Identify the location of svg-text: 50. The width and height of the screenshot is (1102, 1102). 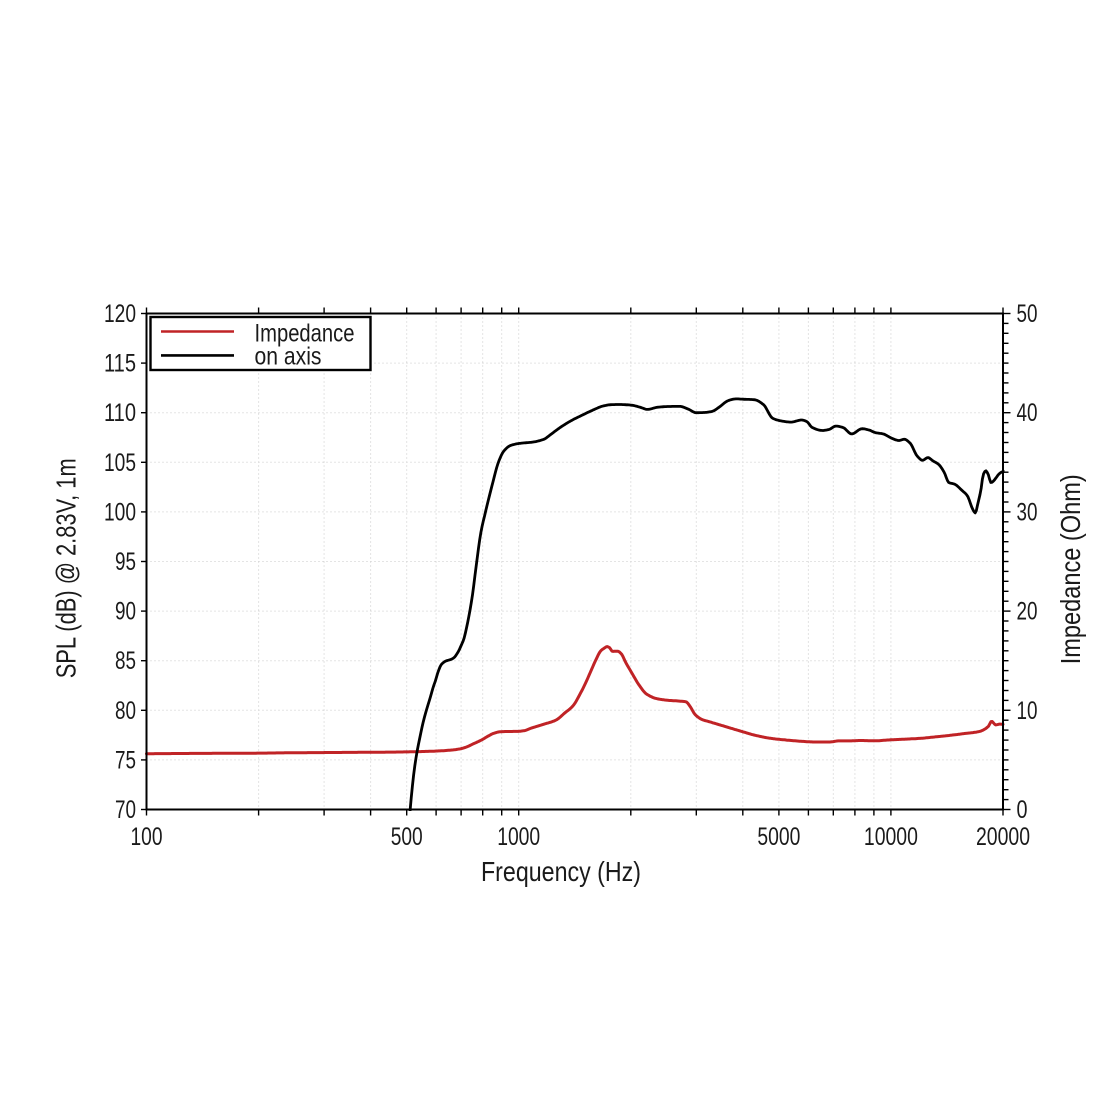
(1027, 314).